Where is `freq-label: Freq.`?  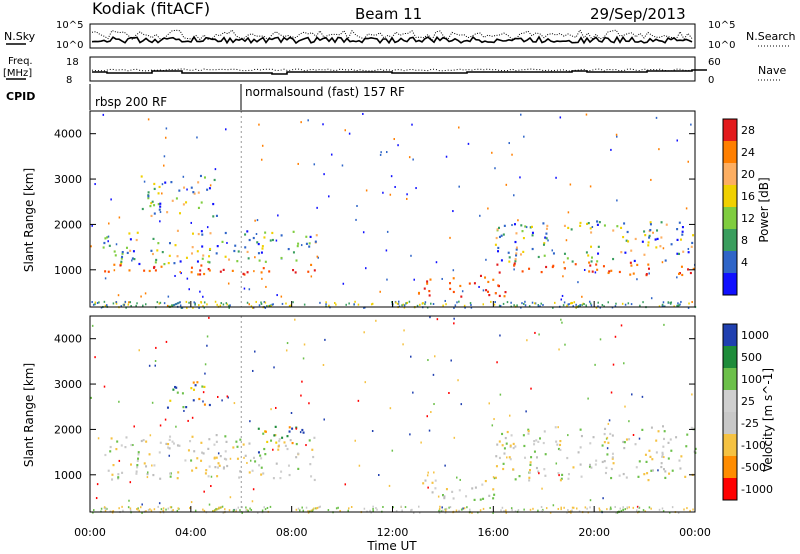
freq-label: Freq. is located at coordinates (20, 61).